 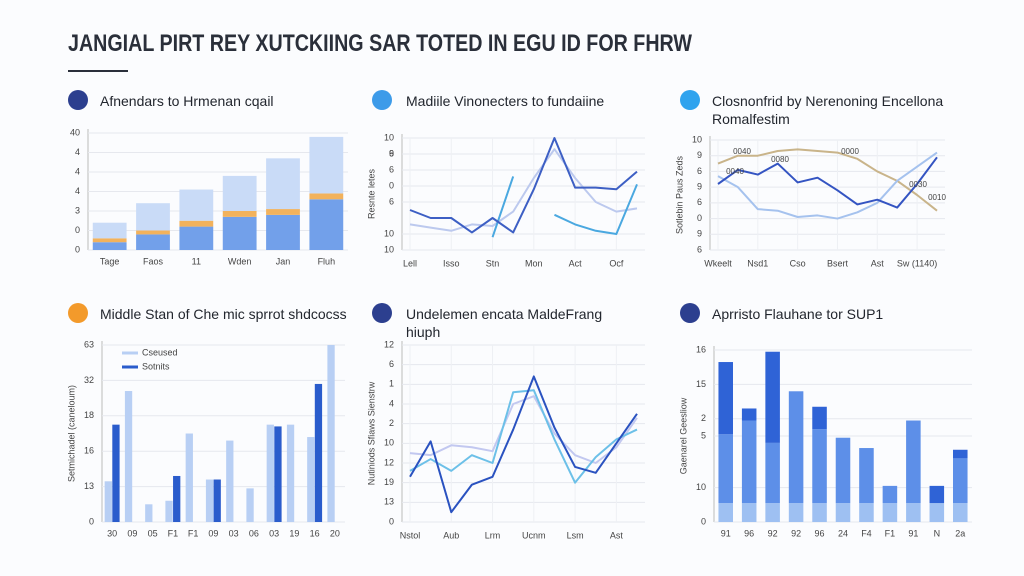 I want to click on x-tick-label: Isso, so click(x=451, y=263).